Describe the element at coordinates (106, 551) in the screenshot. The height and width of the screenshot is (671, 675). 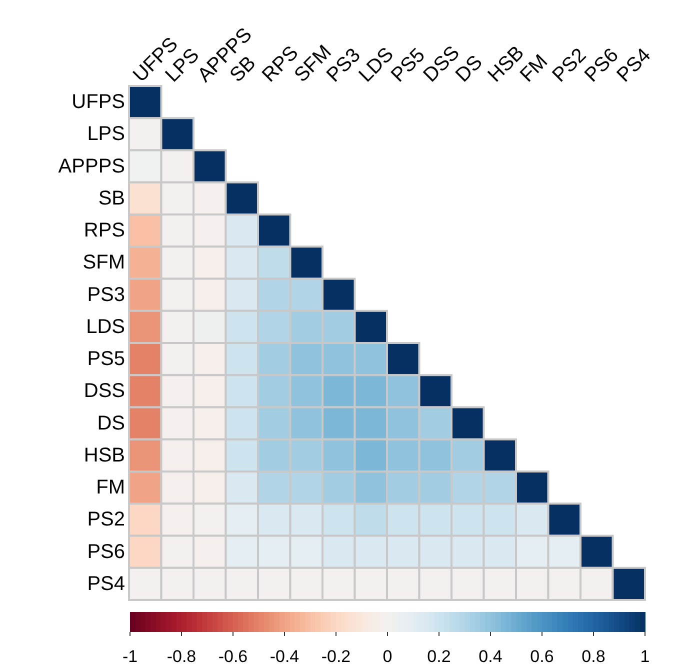
I see `y-tick-label: PS6` at that location.